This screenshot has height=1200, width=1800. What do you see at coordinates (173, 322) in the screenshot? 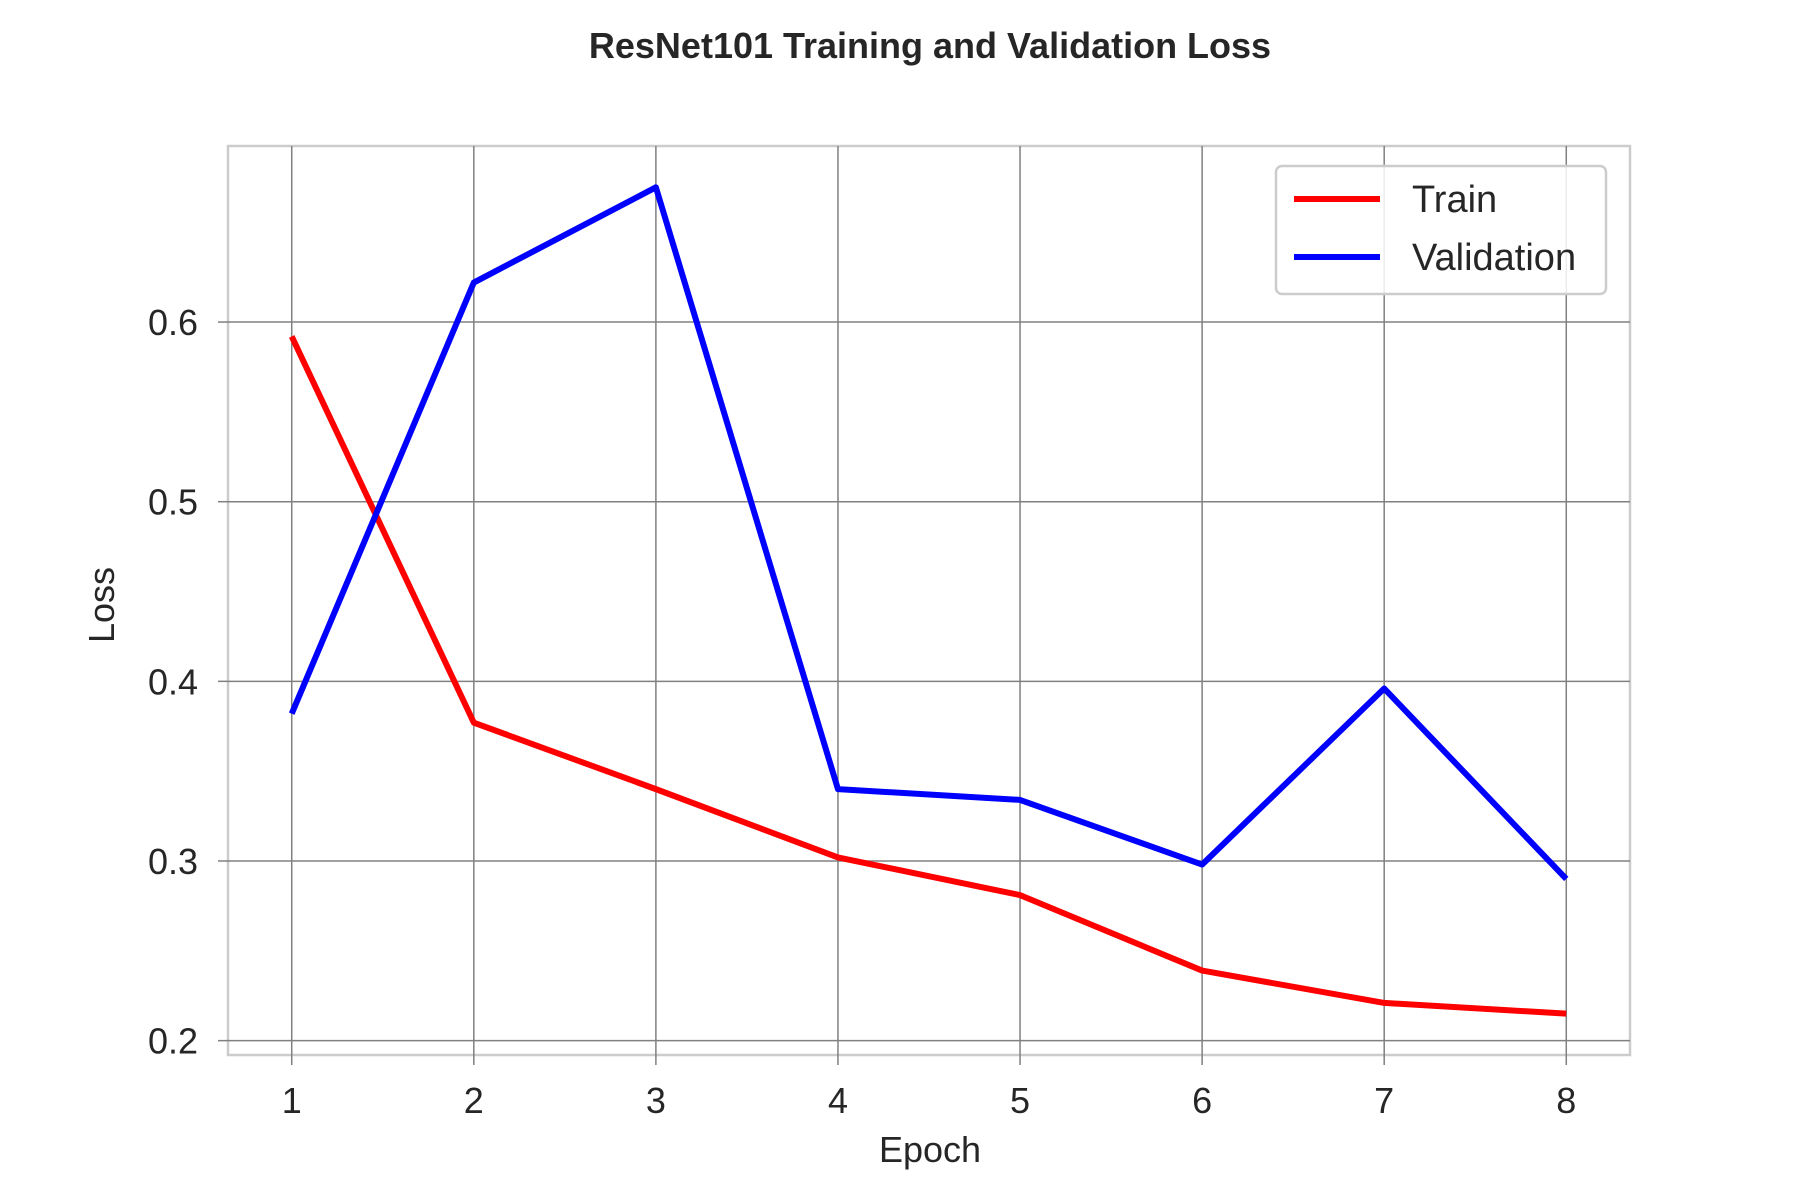
I see `y-tick-label: 0.6` at bounding box center [173, 322].